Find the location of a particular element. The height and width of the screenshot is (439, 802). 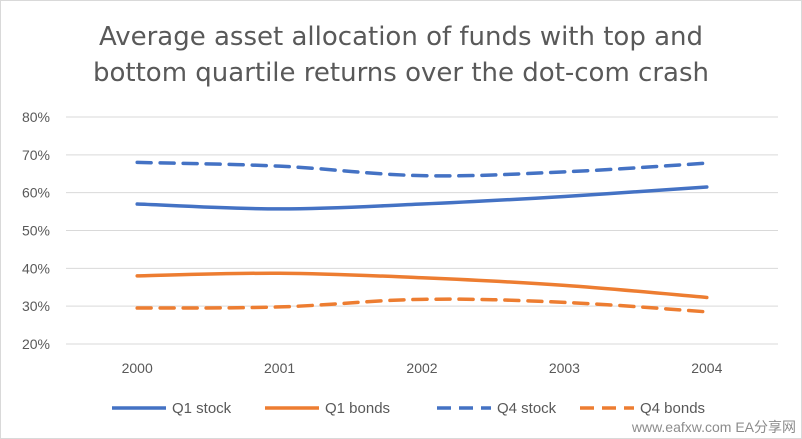

watermark: www.eafxw.com EA分享网 is located at coordinates (713, 427).